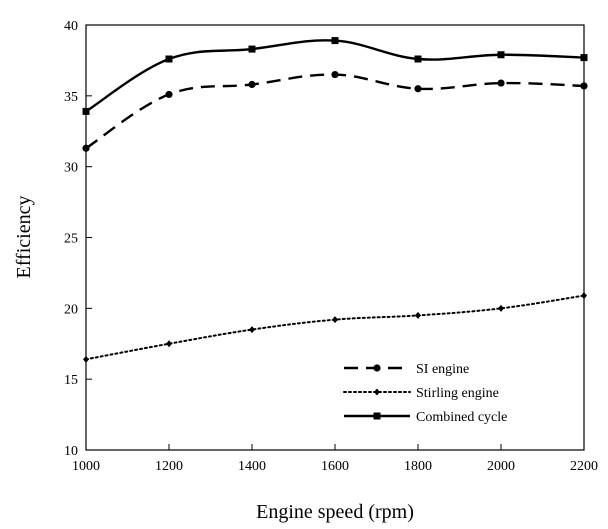  I want to click on x-tick-label: 1400, so click(252, 466).